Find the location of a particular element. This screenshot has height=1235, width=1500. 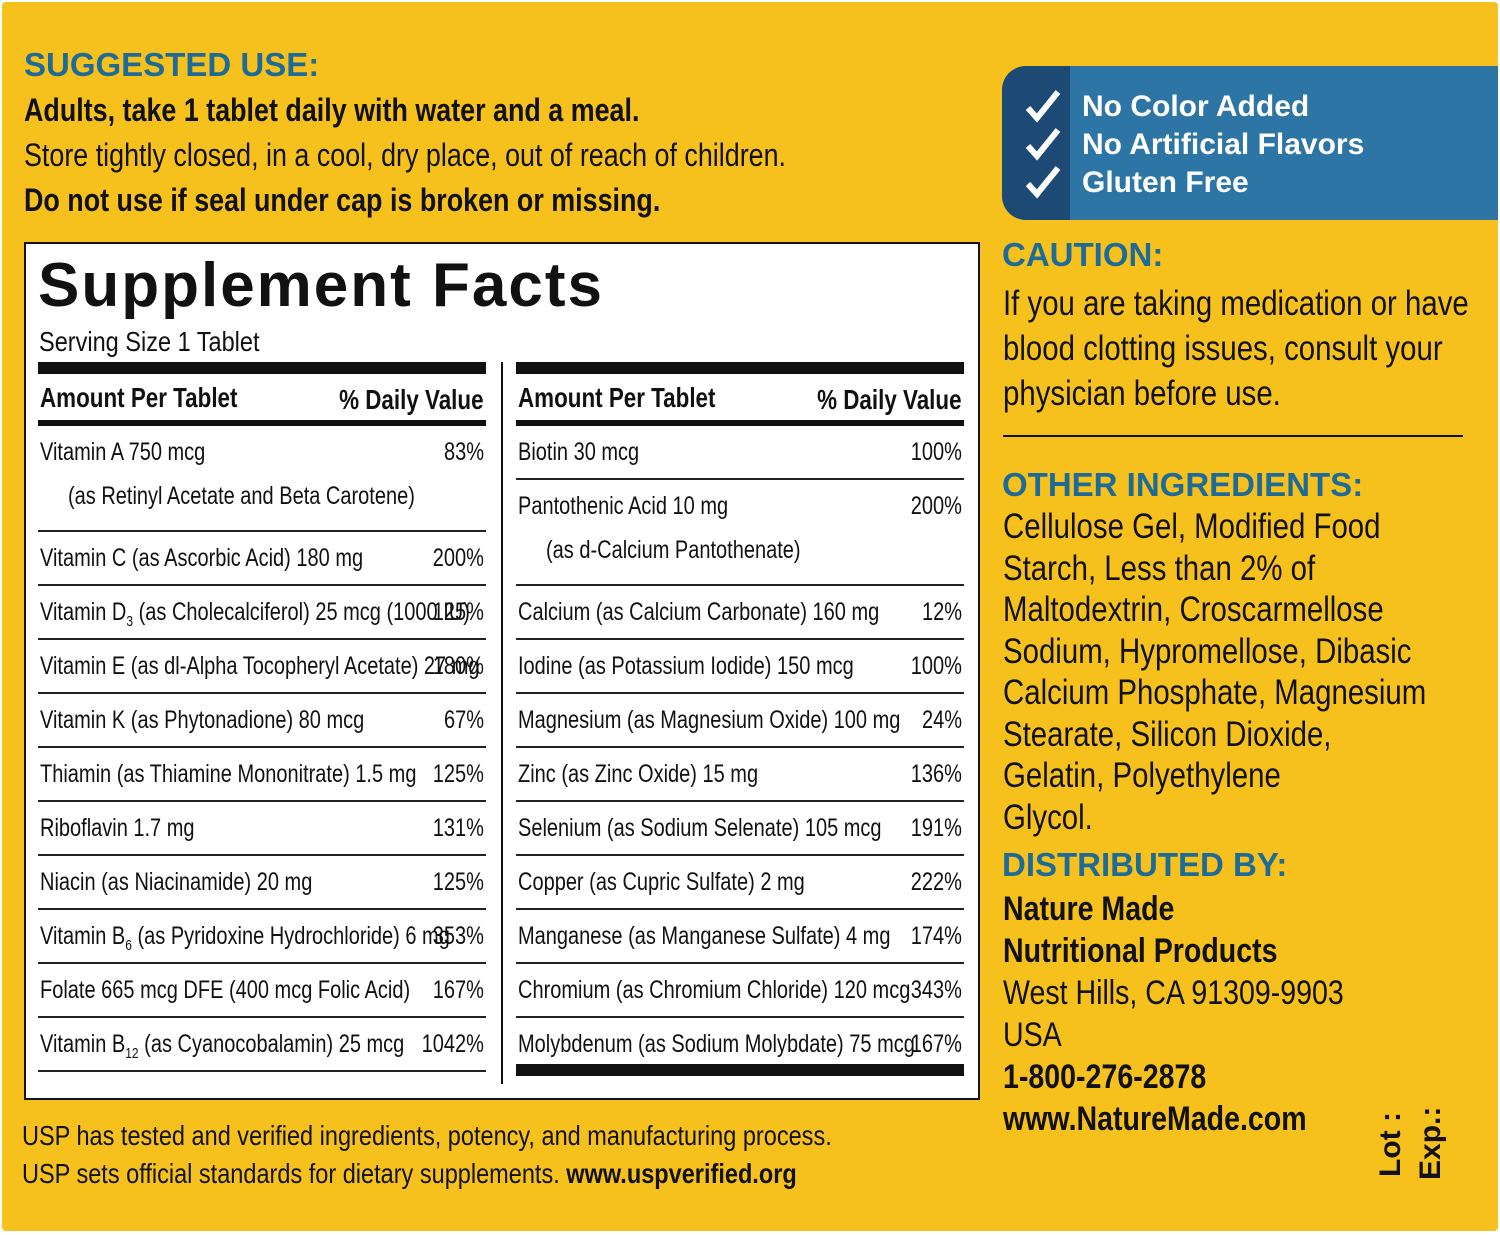

lot: Lot : is located at coordinates (1390, 1144).